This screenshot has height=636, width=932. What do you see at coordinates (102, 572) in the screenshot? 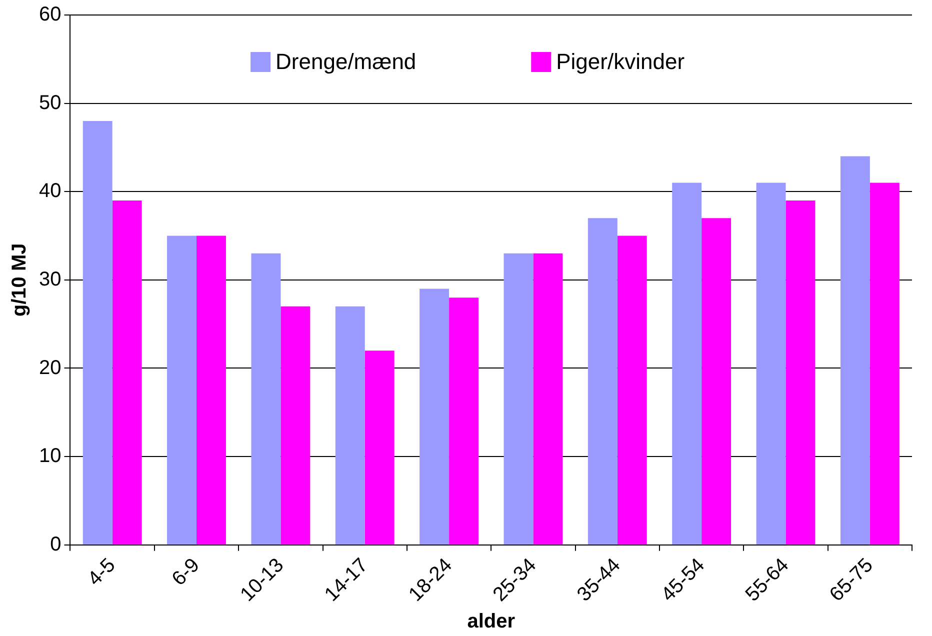
I see `x-tick-label: 4-5` at bounding box center [102, 572].